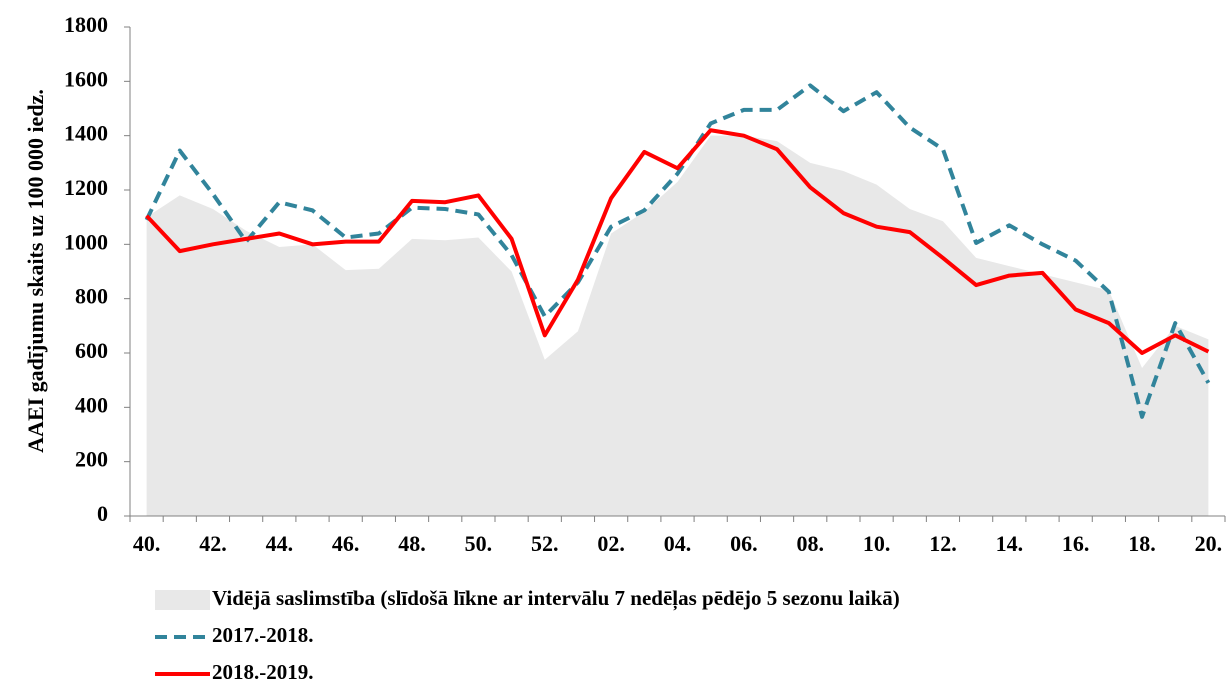 This screenshot has width=1226, height=686. I want to click on x-tick-label: 10., so click(877, 543).